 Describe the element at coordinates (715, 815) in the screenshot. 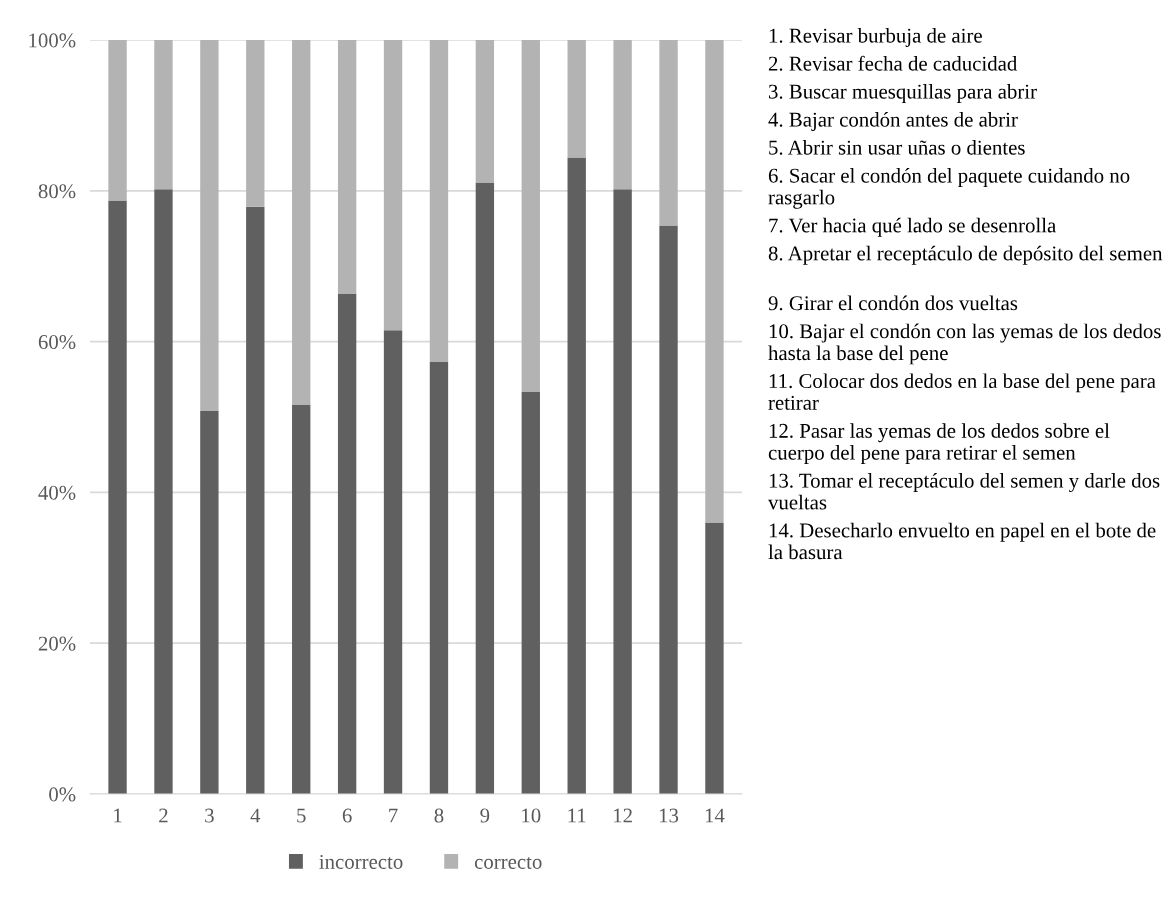

I see `x-tick-label: 14` at that location.